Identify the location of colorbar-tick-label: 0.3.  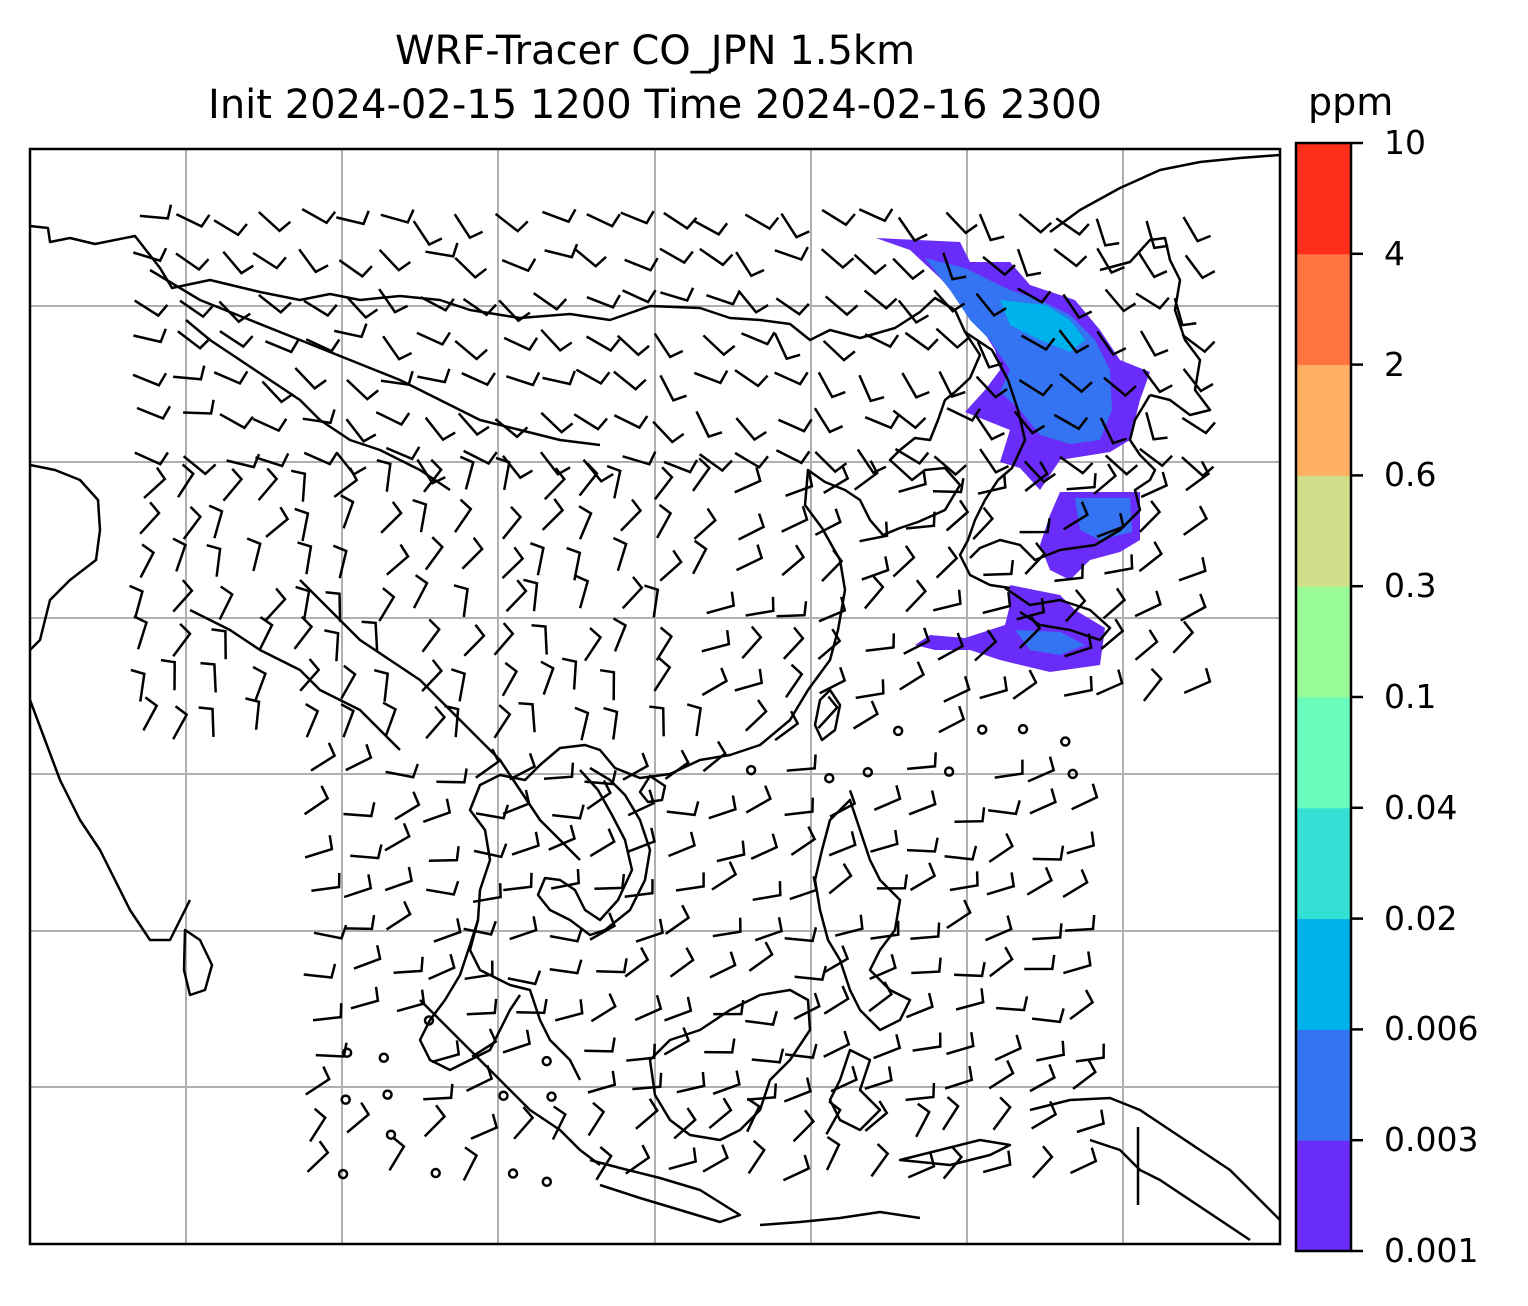
(1410, 586).